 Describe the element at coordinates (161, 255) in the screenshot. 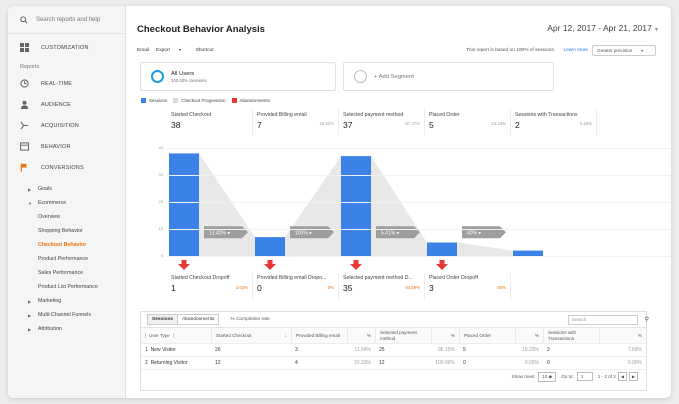

I see `y-tick-label: 0` at that location.